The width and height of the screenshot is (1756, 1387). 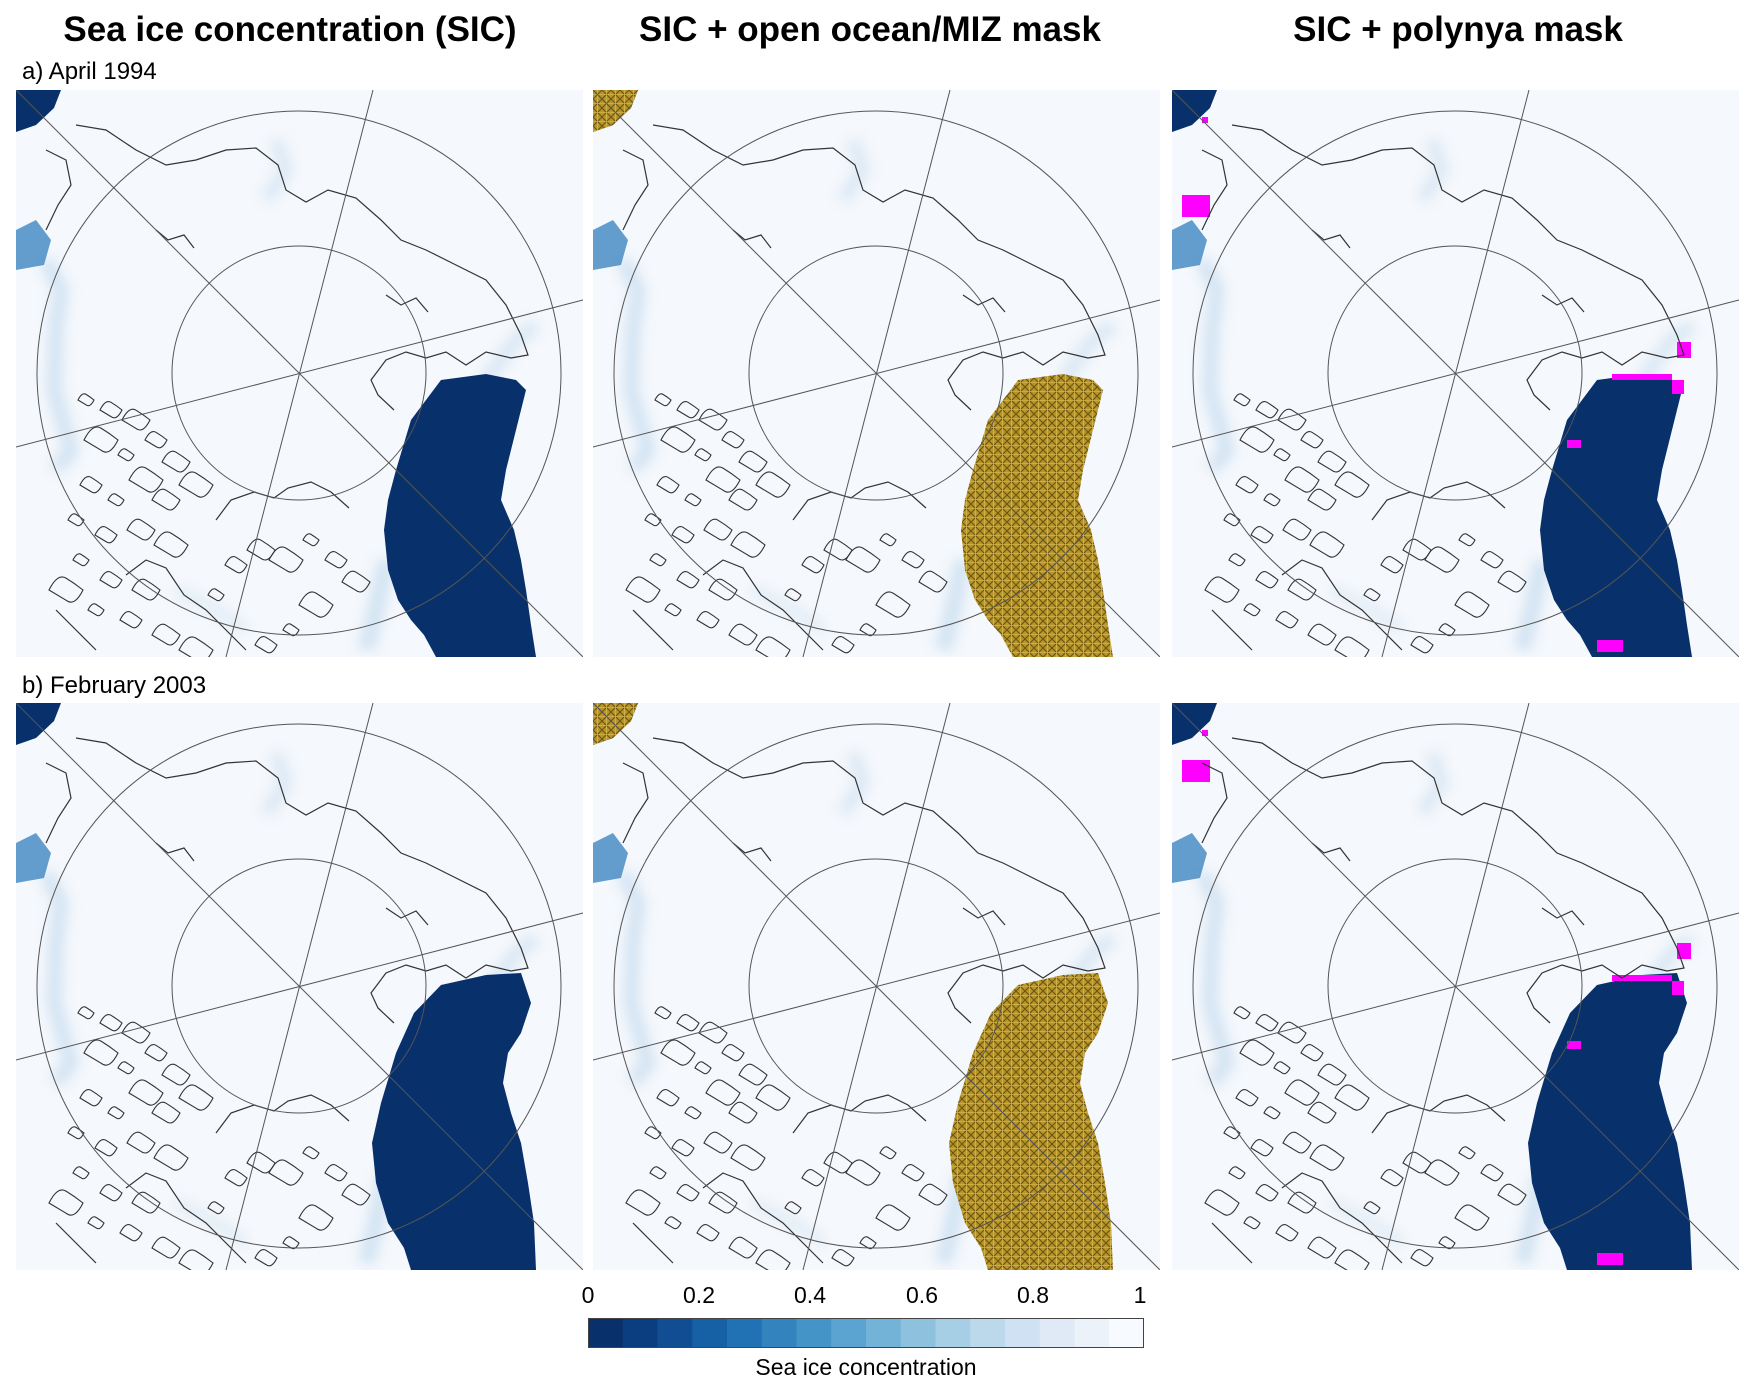 What do you see at coordinates (1140, 1295) in the screenshot?
I see `colorbar-tick: 1` at bounding box center [1140, 1295].